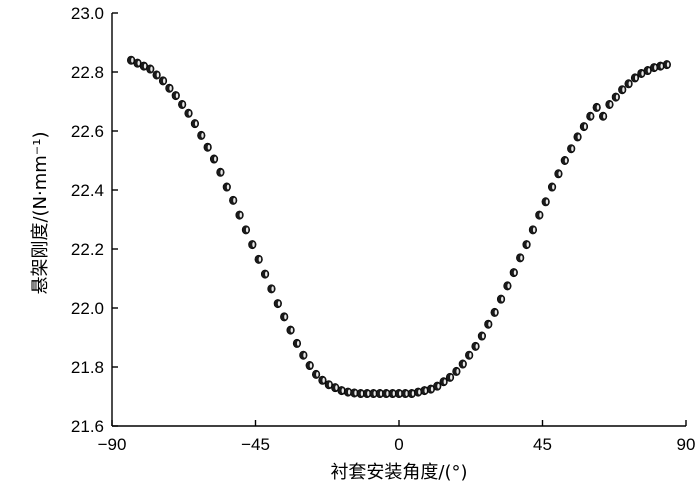  I want to click on y-tick-label: 22.0, so click(87, 308).